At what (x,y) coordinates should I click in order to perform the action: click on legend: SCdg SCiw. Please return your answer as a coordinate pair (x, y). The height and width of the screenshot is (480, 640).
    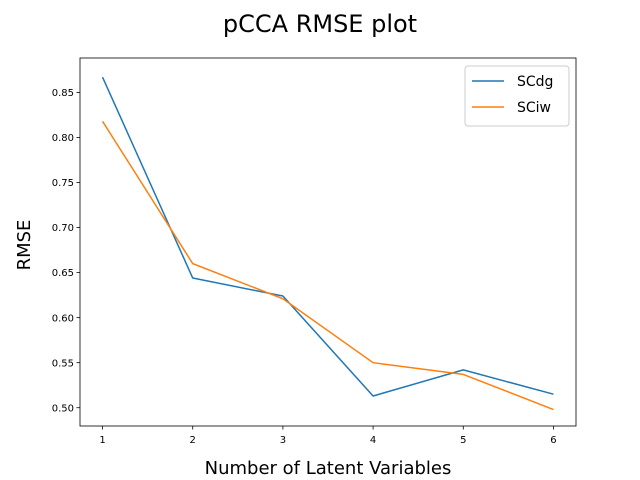
    Looking at the image, I should click on (517, 96).